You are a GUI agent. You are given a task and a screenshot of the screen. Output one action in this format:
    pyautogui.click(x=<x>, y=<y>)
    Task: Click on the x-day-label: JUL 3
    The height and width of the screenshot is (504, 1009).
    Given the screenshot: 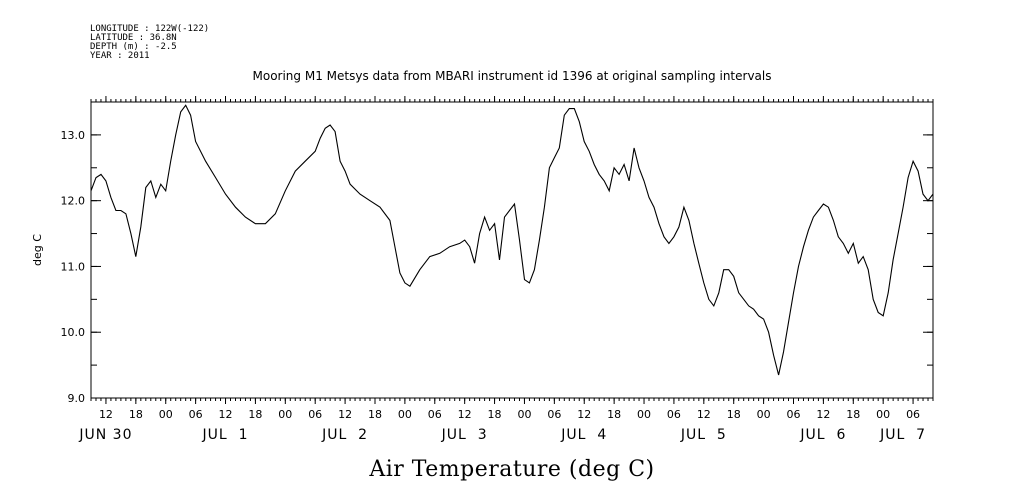 What is the action you would take?
    pyautogui.click(x=464, y=435)
    